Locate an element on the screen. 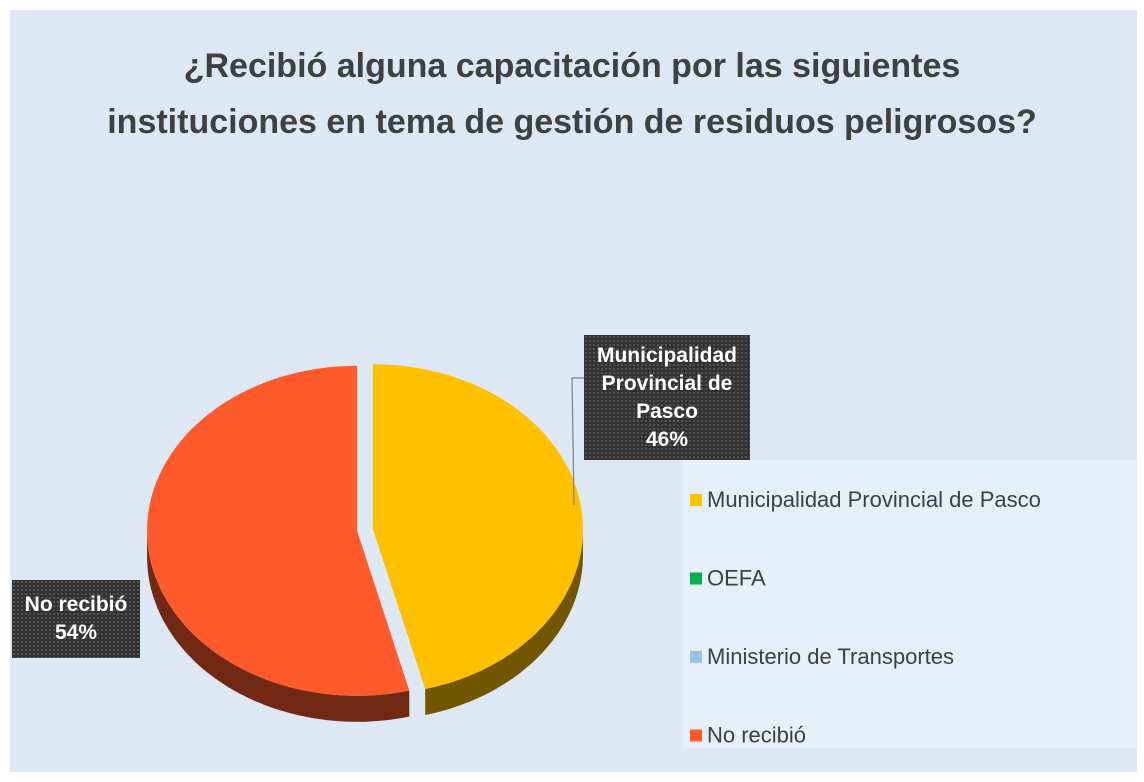  data-label-name: No recibió is located at coordinates (76, 604).